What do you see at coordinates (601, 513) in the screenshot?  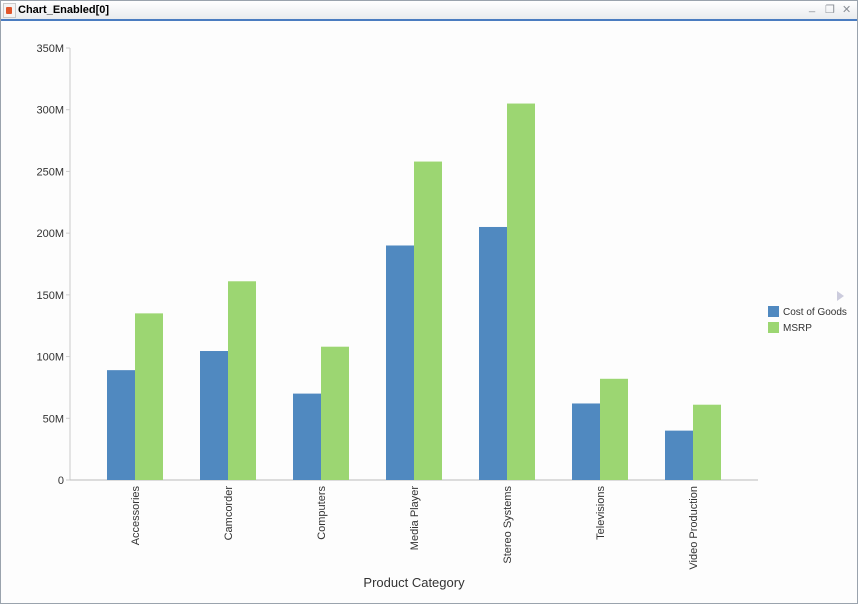 I see `x-tick-label: Televisions` at bounding box center [601, 513].